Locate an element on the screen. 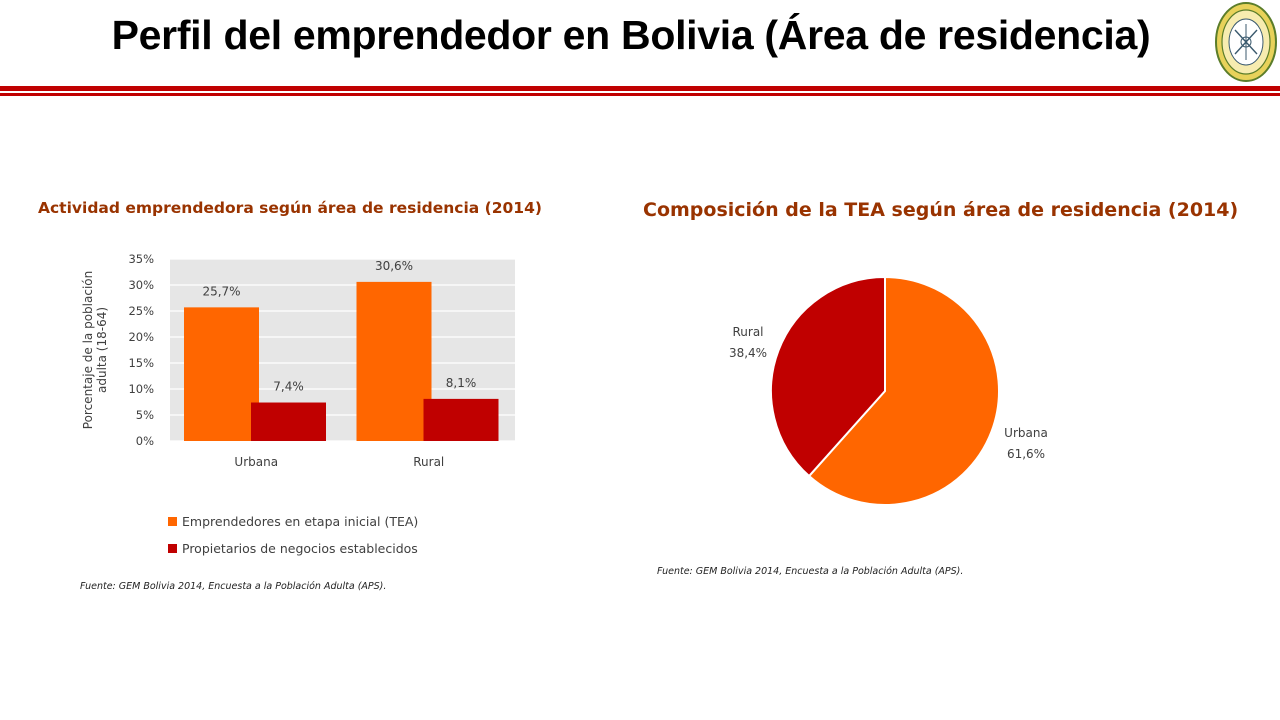 The height and width of the screenshot is (720, 1280). y-tick-label: 35% is located at coordinates (141, 259).